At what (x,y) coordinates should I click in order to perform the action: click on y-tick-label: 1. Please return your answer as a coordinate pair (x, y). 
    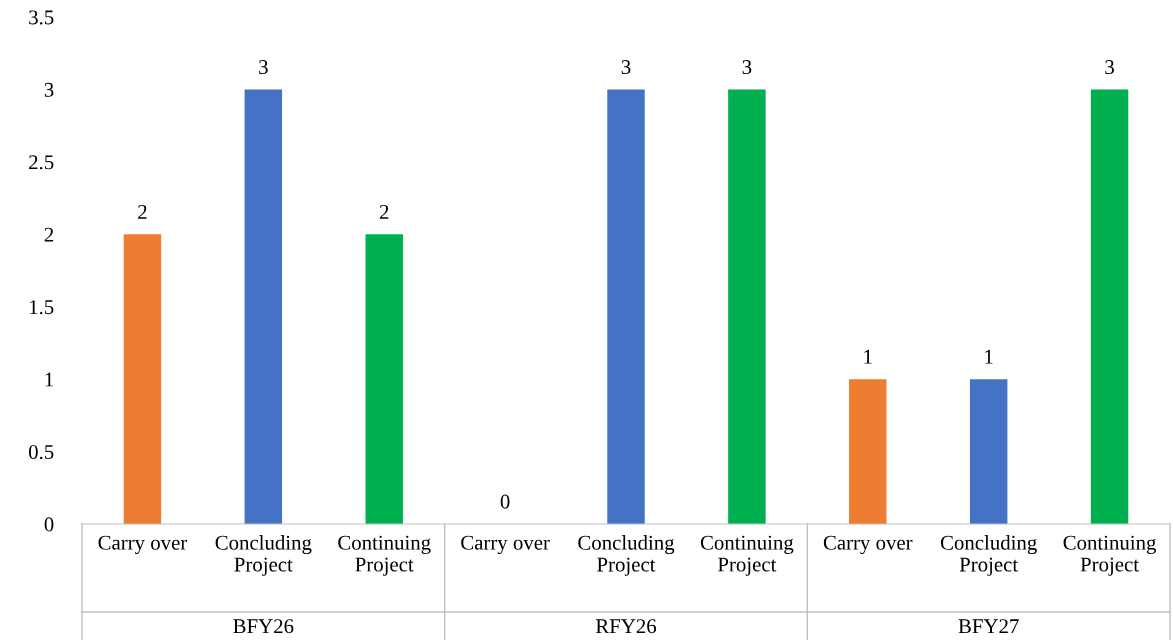
    Looking at the image, I should click on (49, 379).